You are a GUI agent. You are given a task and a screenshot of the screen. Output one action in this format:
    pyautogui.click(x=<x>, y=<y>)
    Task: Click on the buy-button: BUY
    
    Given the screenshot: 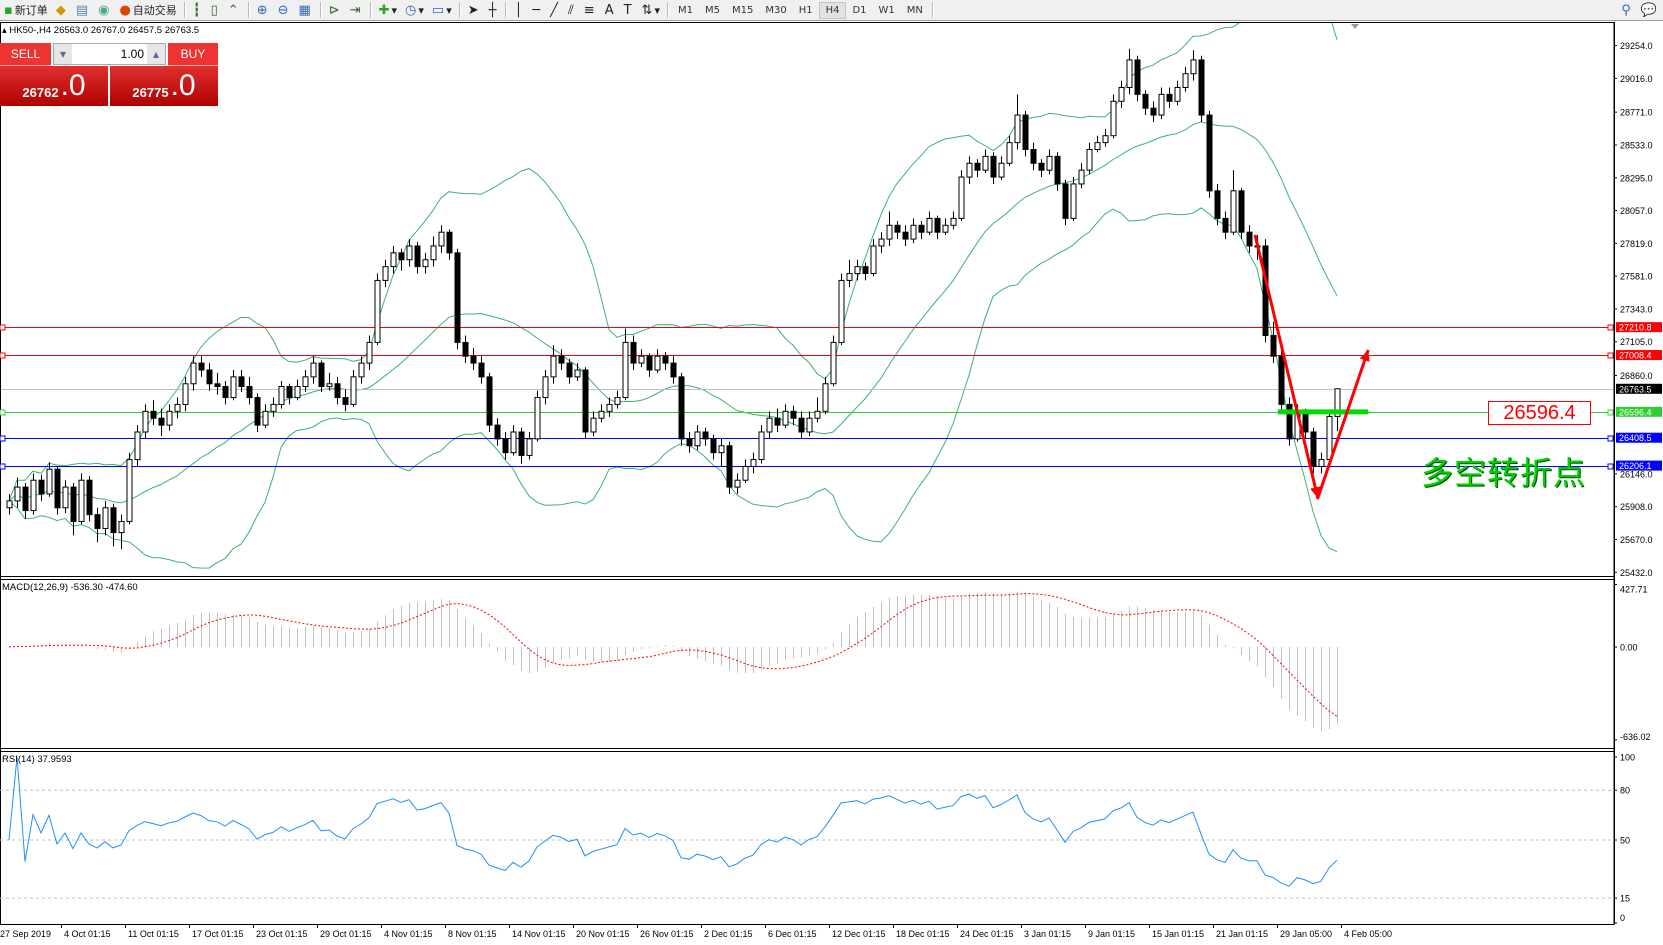 What is the action you would take?
    pyautogui.click(x=193, y=54)
    